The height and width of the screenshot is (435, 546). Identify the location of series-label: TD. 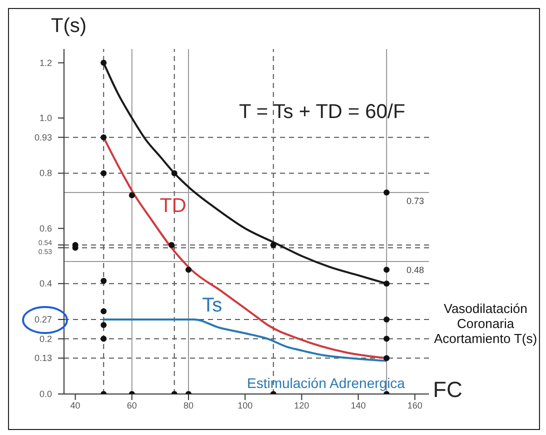
(173, 206).